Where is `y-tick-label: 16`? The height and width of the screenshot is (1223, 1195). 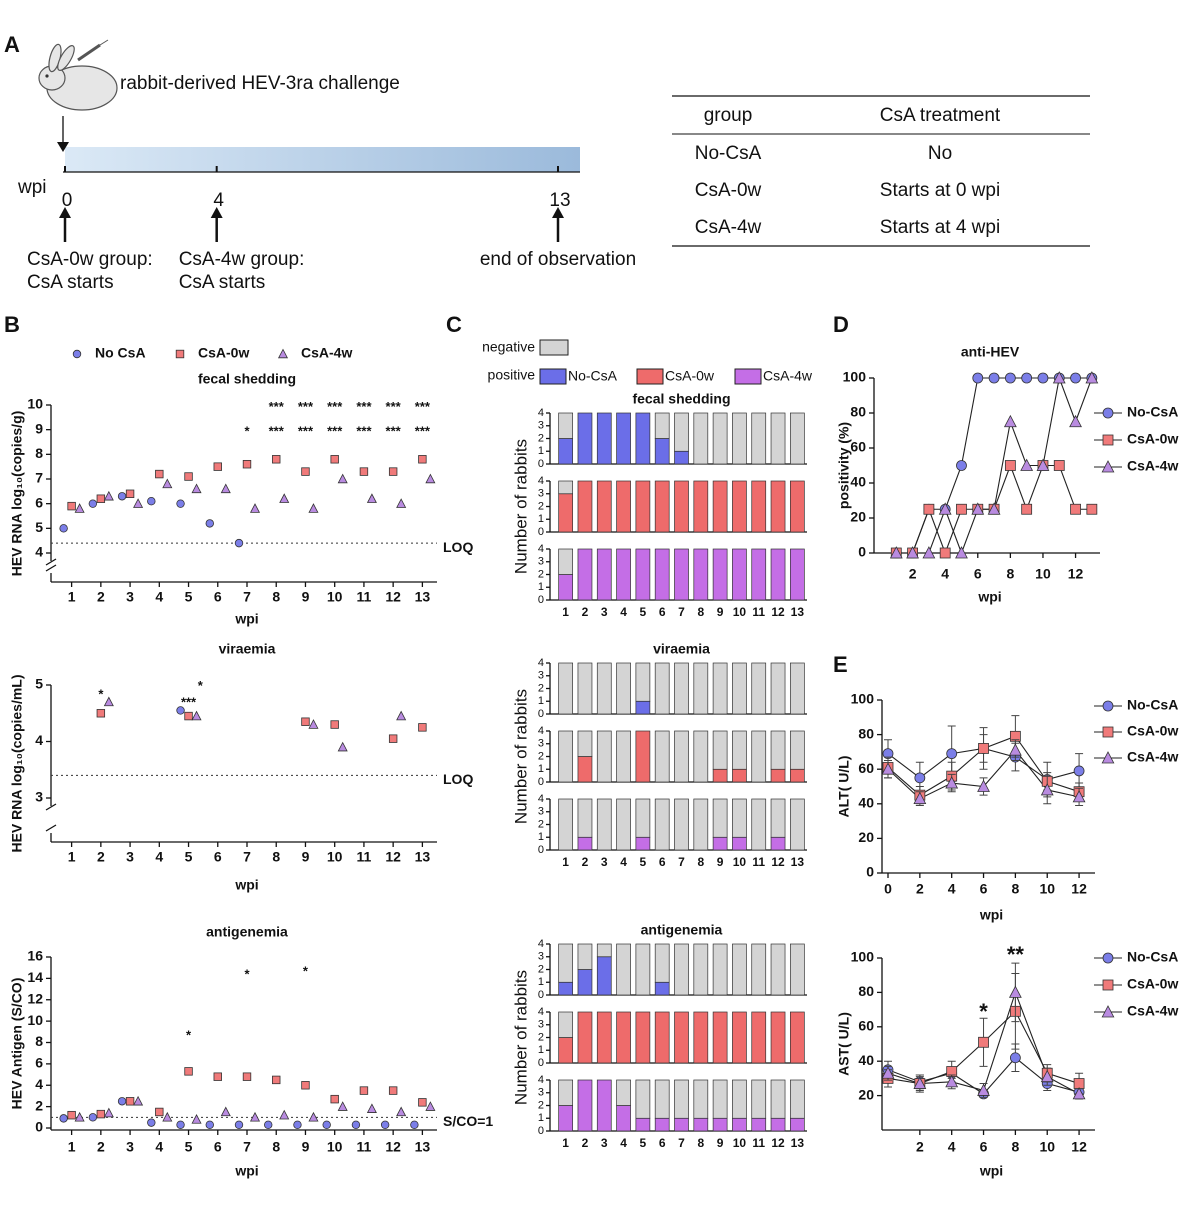
y-tick-label: 16 is located at coordinates (35, 956).